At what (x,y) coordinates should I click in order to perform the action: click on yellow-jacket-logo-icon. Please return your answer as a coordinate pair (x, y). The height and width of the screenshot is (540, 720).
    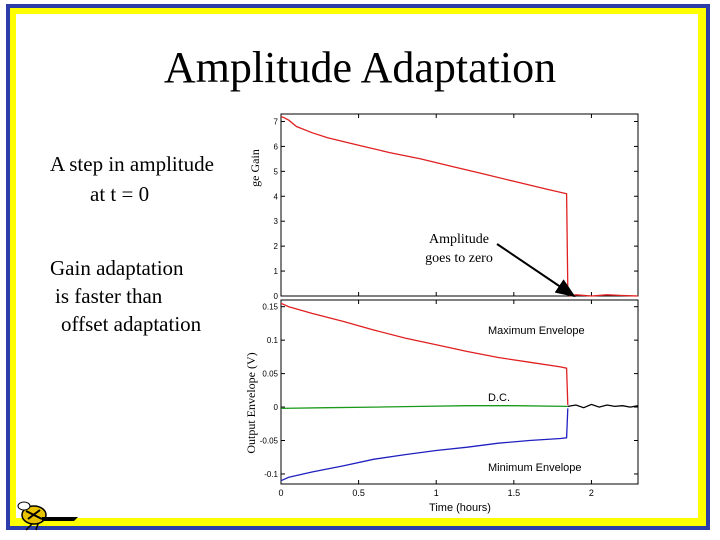
    Looking at the image, I should click on (47, 516).